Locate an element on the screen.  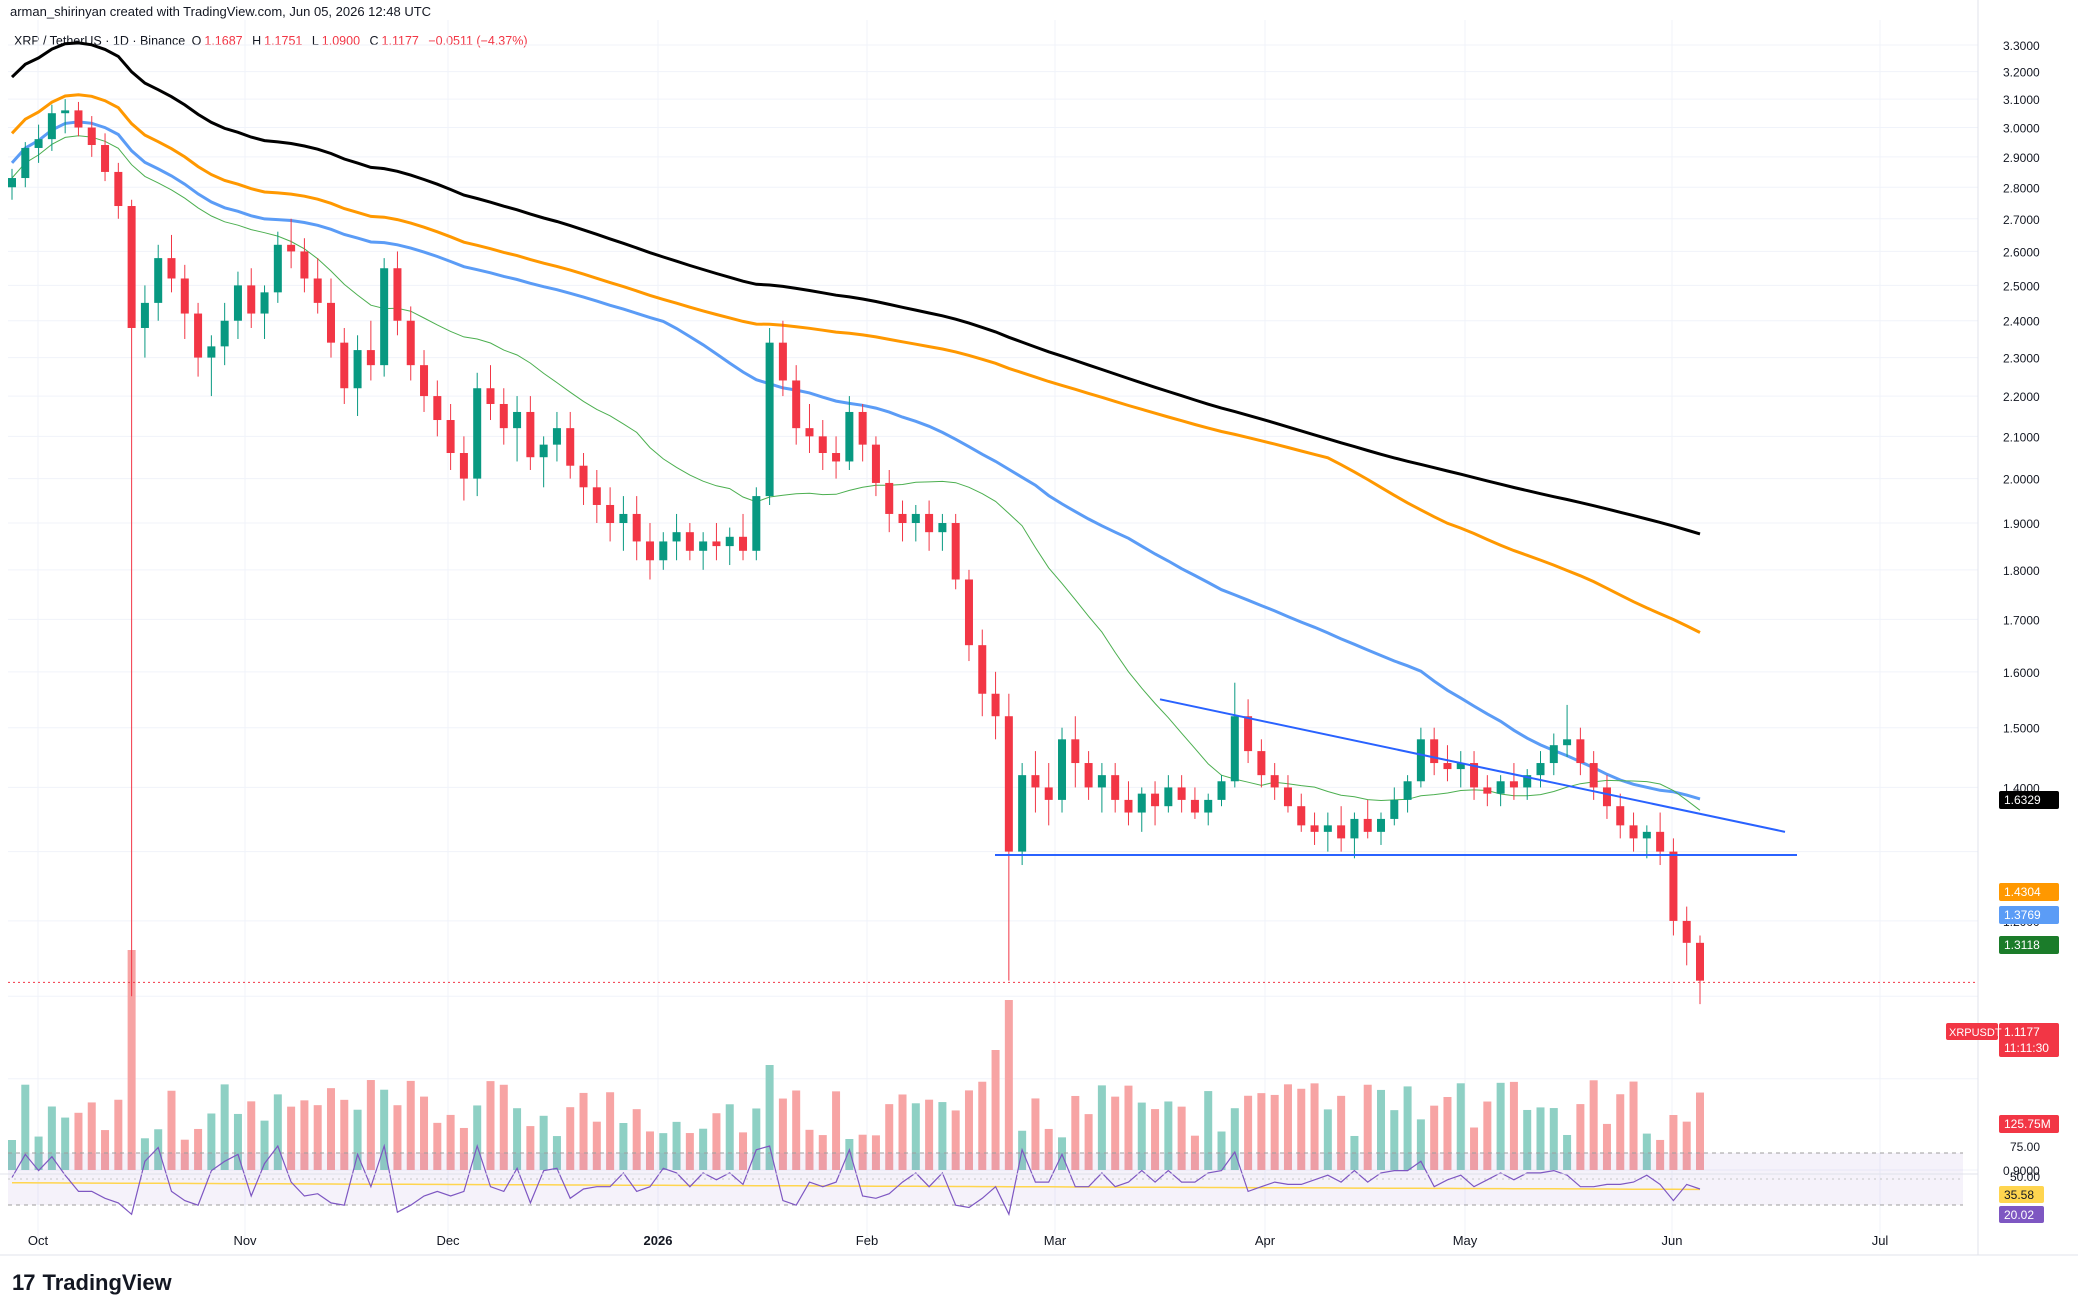
time-axis: Oct Nov Dec 2026 Feb Mar Apr May Jun Jul is located at coordinates (958, 1240).